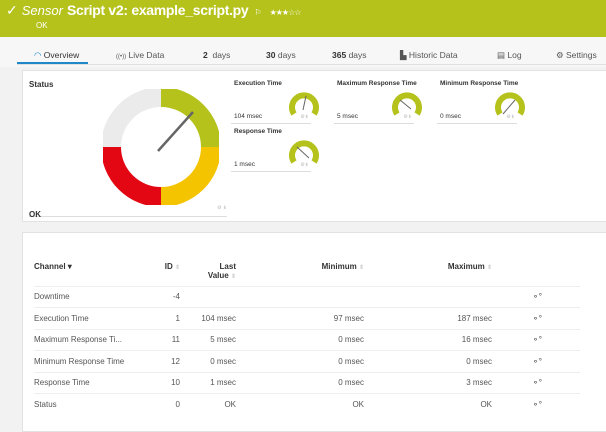 This screenshot has height=432, width=606. I want to click on tab-365-days: 365 days, so click(349, 55).